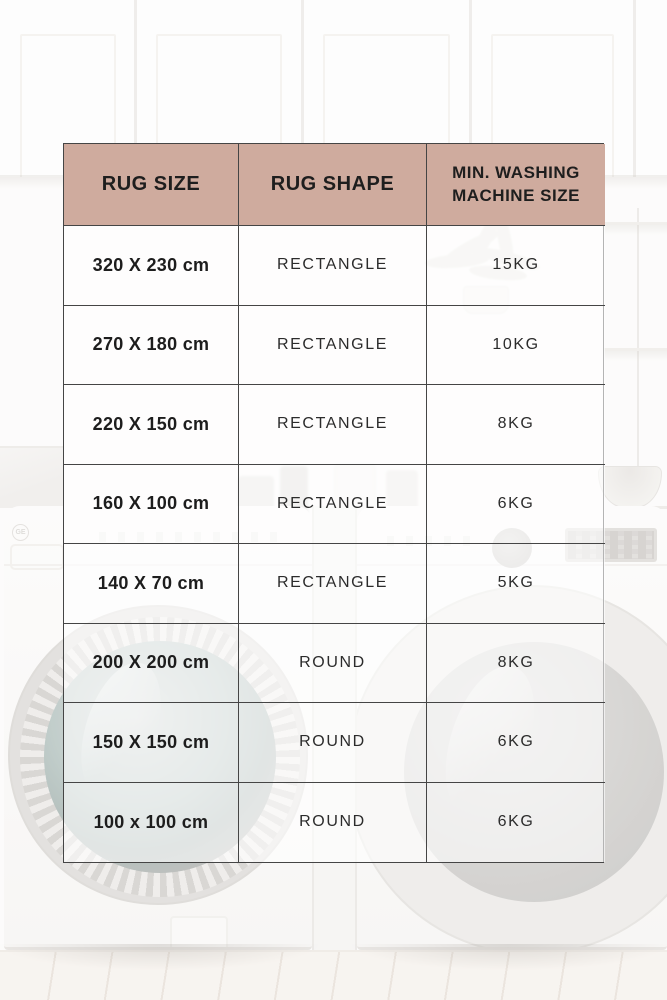  Describe the element at coordinates (151, 266) in the screenshot. I see `rug-size-cell: 320 X 230 cm` at that location.